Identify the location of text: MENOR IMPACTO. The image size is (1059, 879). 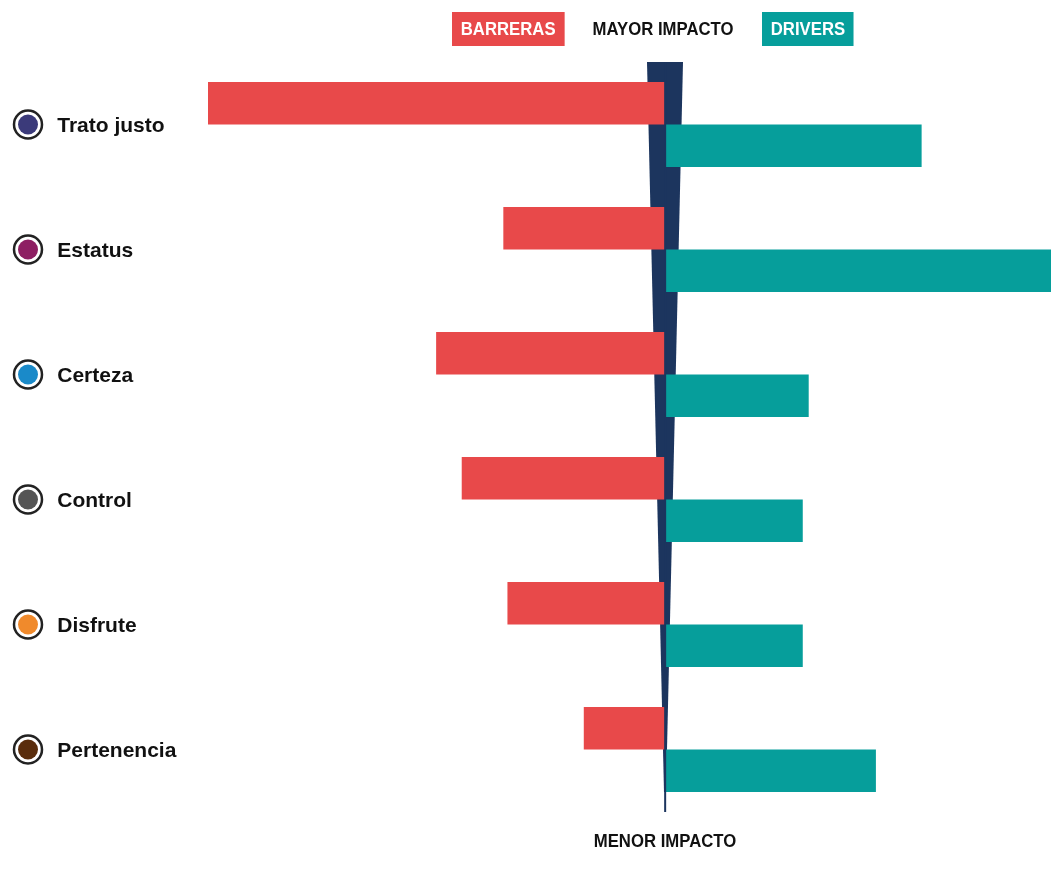
(665, 841).